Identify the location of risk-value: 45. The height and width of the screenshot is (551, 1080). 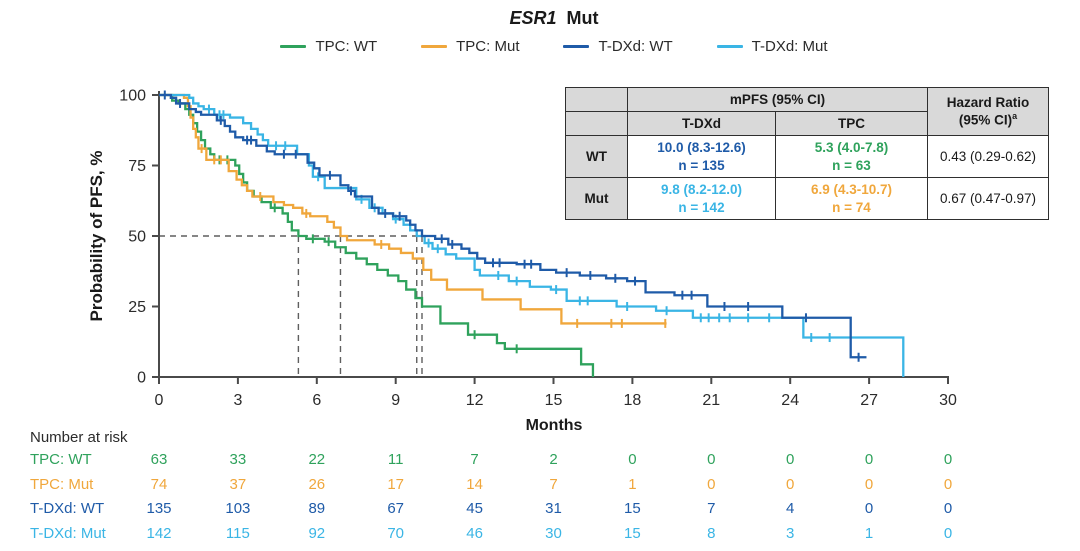
(474, 508).